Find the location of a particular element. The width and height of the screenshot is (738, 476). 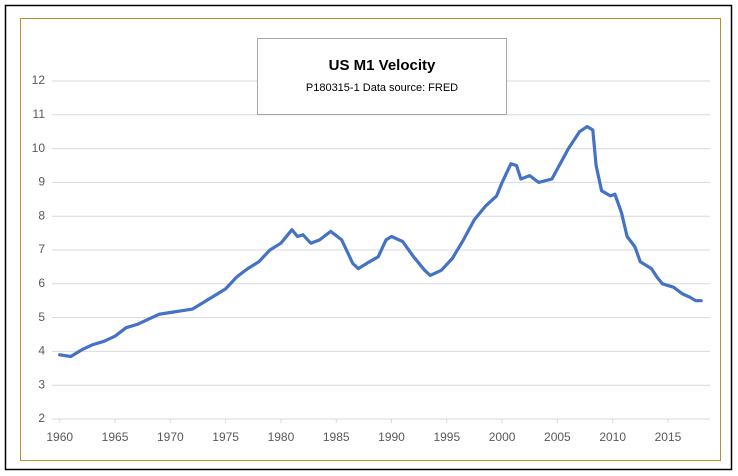

x-tick-label: 2000 is located at coordinates (502, 437).